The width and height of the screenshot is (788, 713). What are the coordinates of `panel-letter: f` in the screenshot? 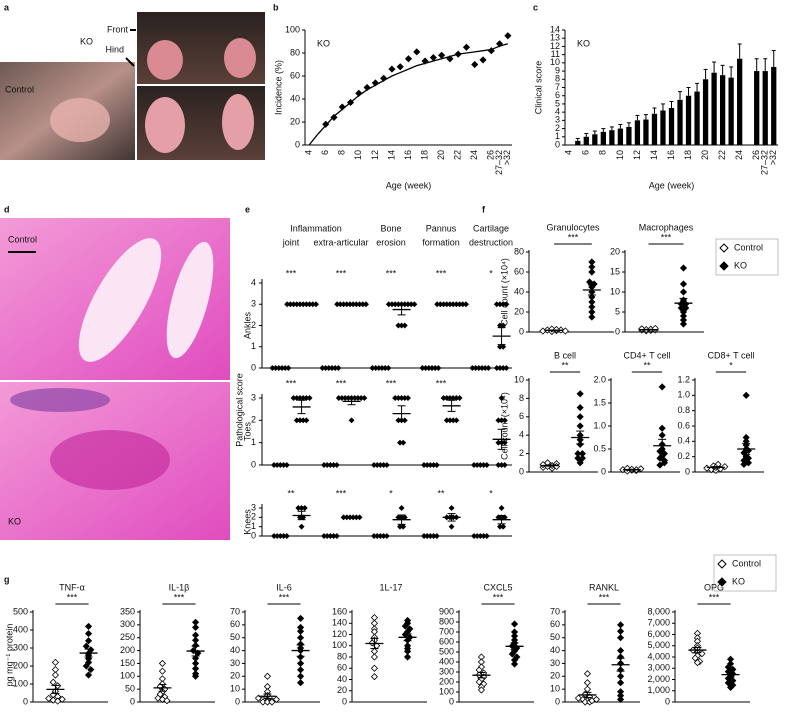 It's located at (484, 209).